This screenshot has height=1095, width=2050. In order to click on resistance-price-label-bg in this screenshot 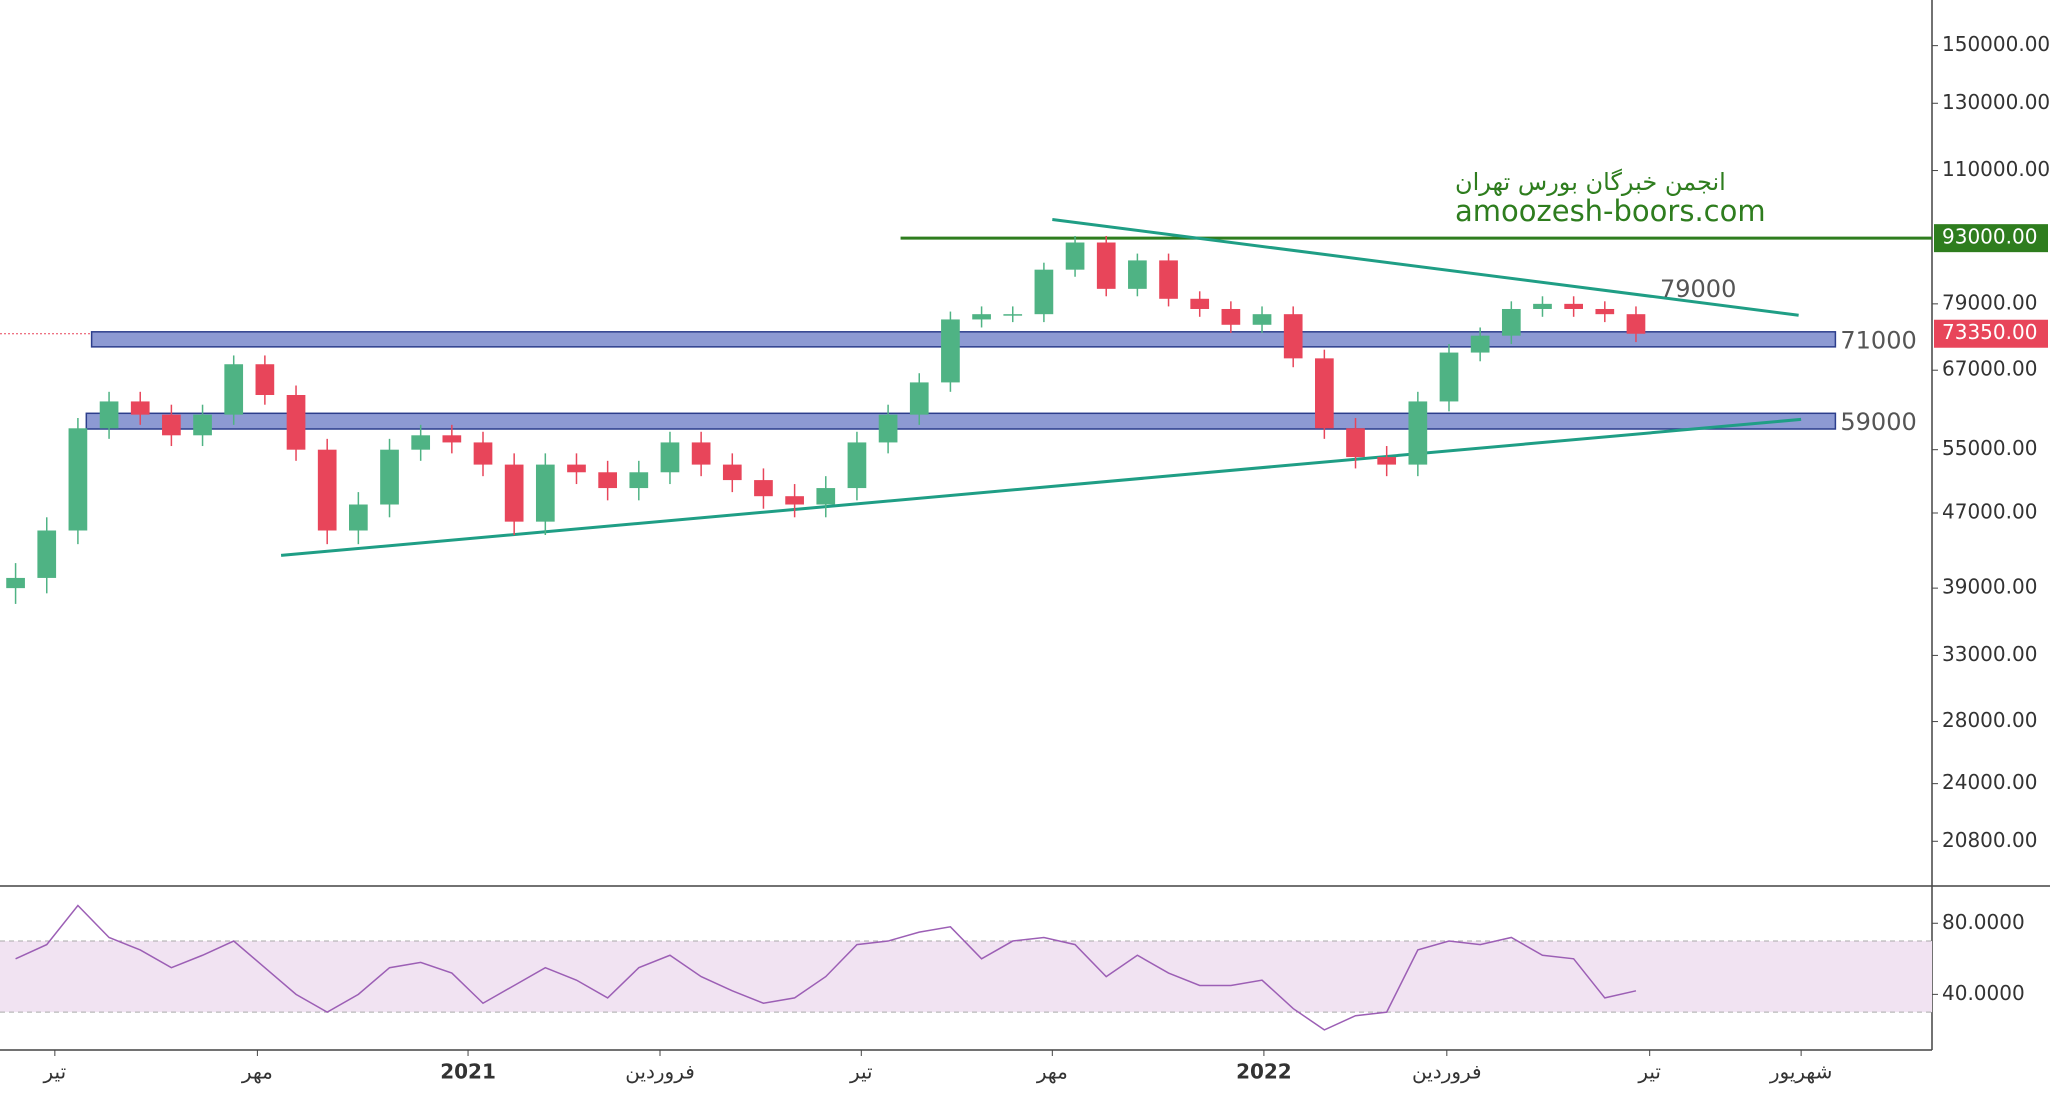, I will do `click(1991, 238)`.